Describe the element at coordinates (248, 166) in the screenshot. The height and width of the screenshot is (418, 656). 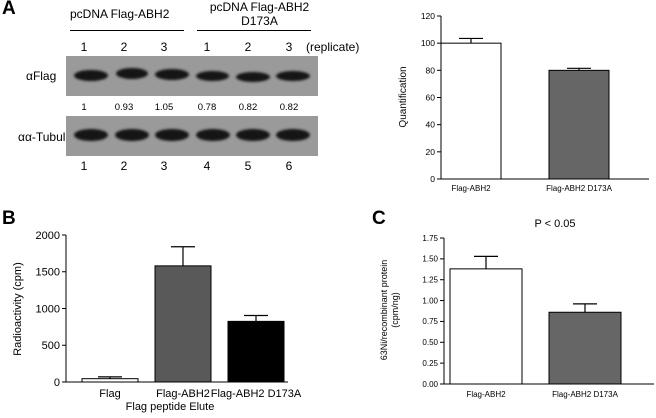
I see `lane-number: 5` at that location.